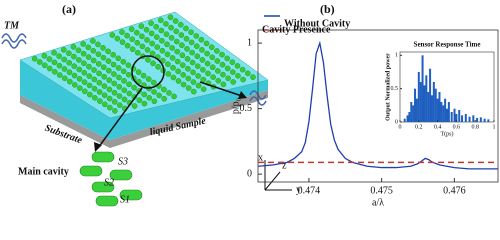 The image size is (500, 240). What do you see at coordinates (246, 108) in the screenshot?
I see `y-tick-label: 0.5` at bounding box center [246, 108].